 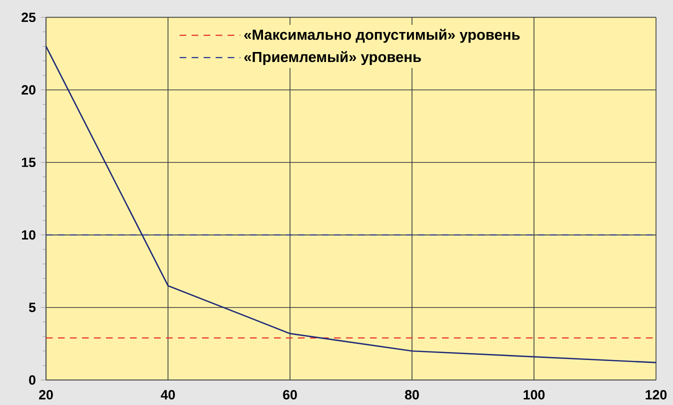 What do you see at coordinates (29, 17) in the screenshot?
I see `y-tick-label: 25` at bounding box center [29, 17].